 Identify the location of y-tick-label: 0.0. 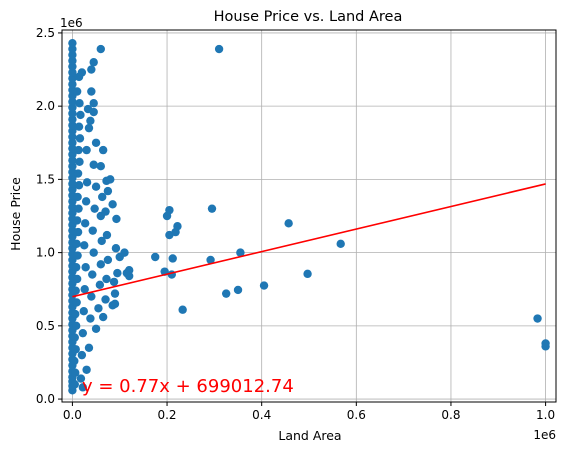
(45, 399).